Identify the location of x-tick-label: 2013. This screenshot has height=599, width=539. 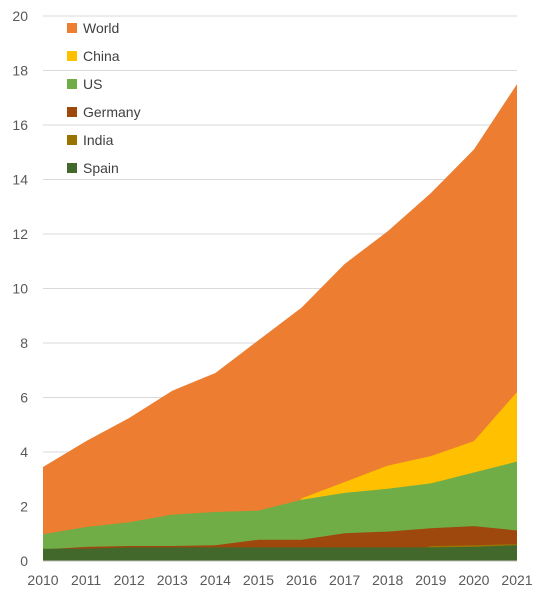
(172, 580).